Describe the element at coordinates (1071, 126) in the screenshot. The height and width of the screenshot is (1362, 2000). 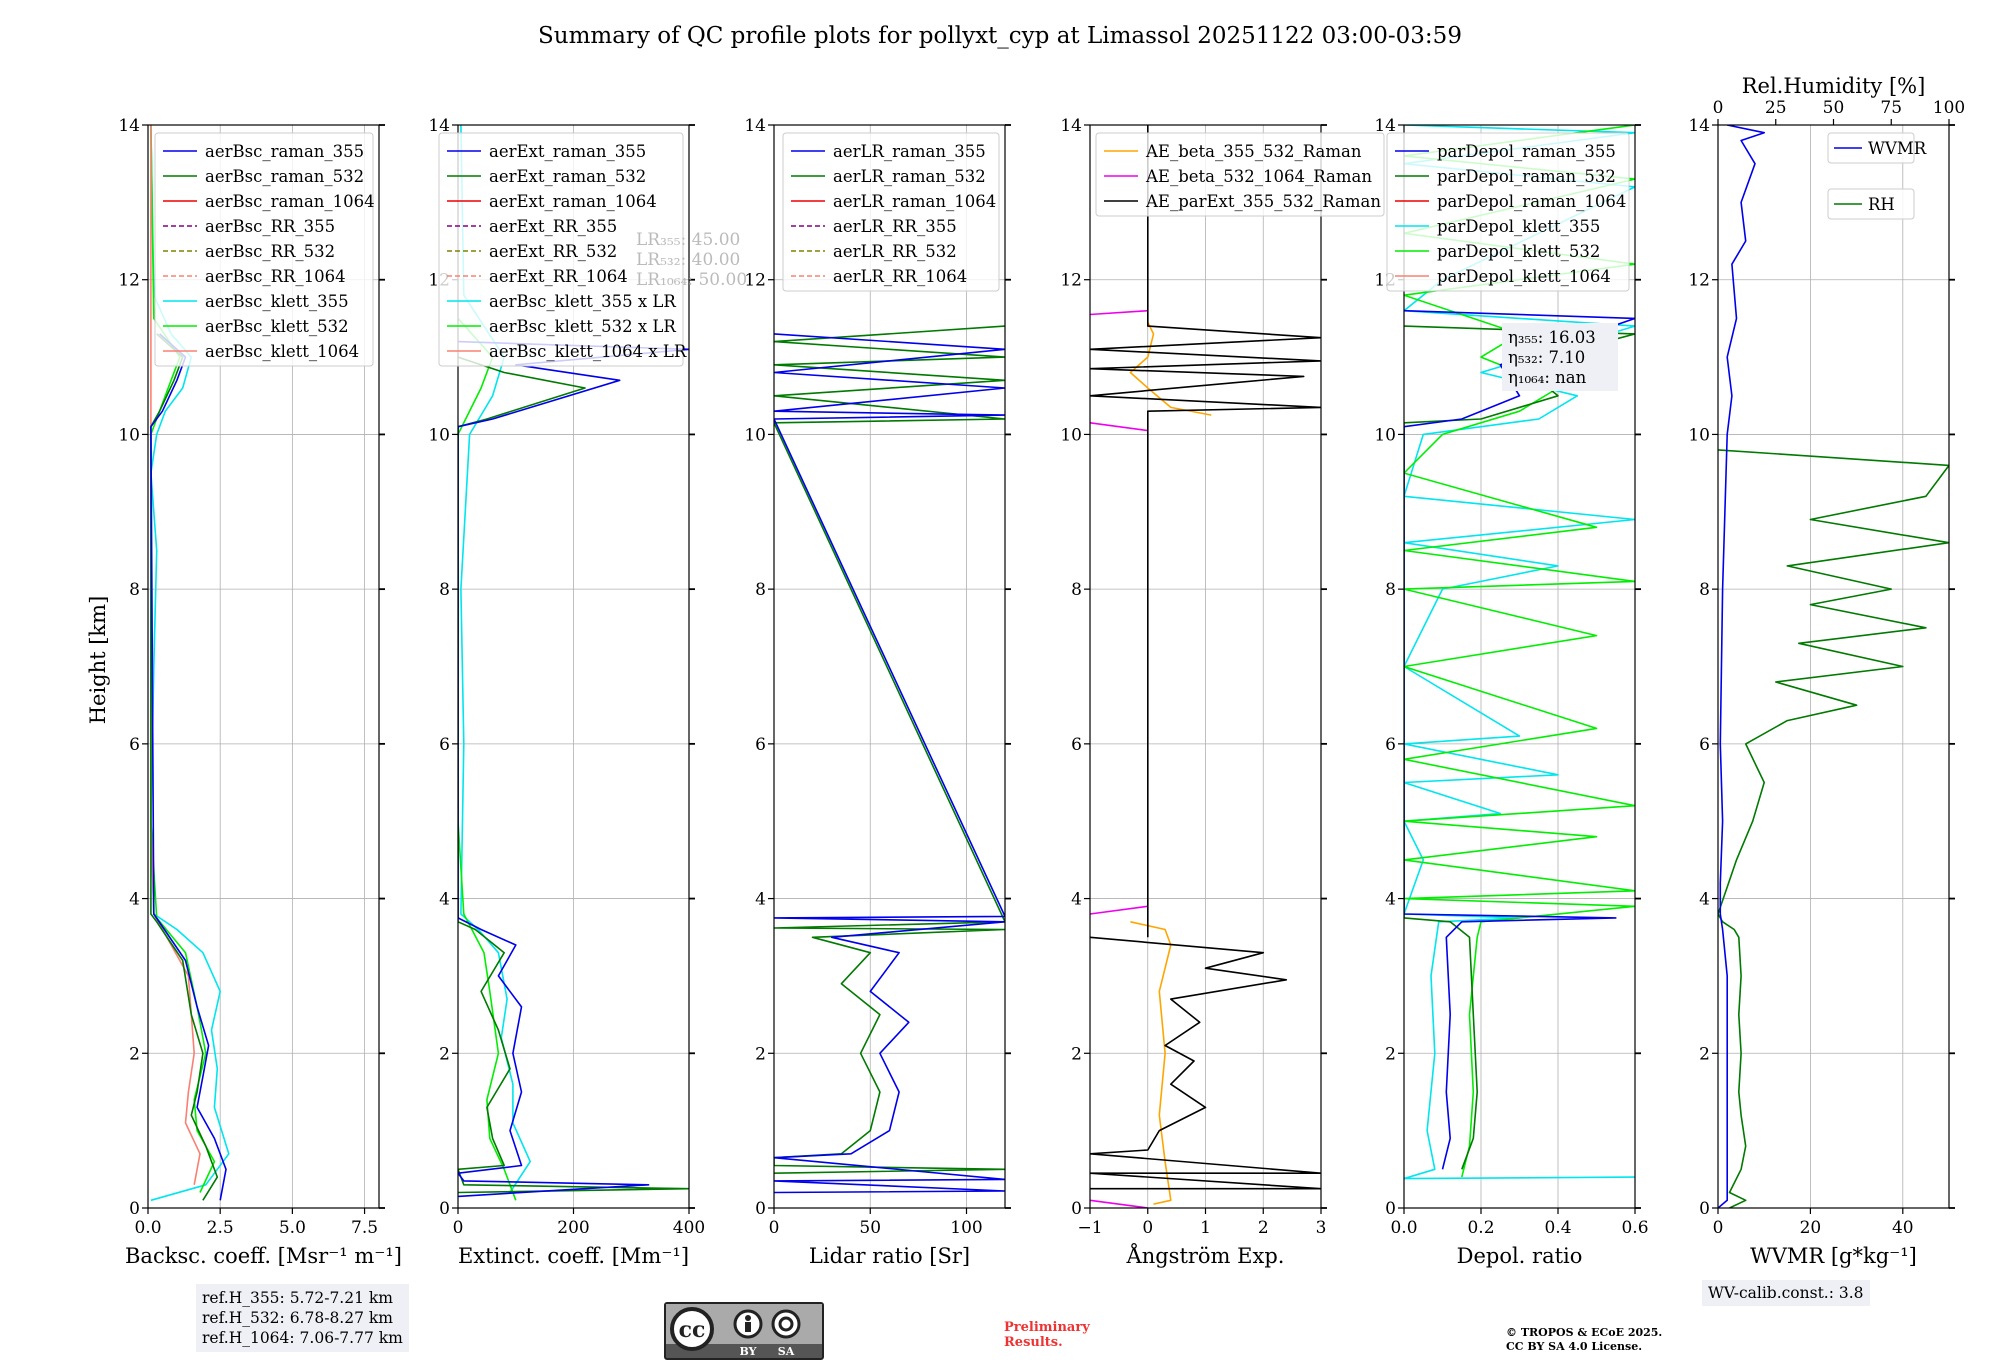
I see `y-tick-label: 14` at that location.